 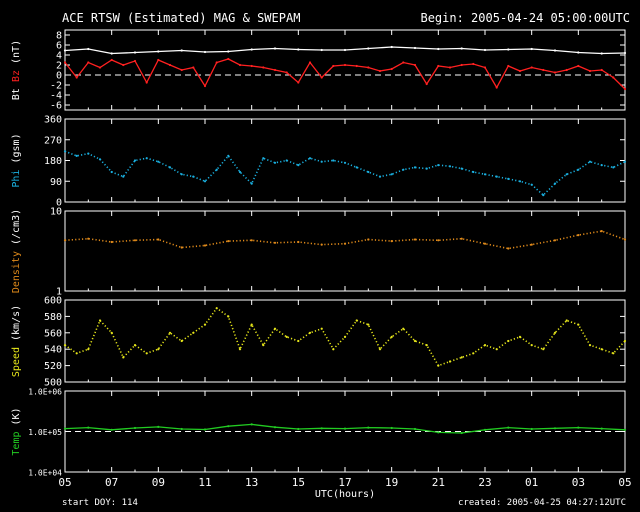 What do you see at coordinates (53, 350) in the screenshot?
I see `speed-ytick-label: 540` at bounding box center [53, 350].